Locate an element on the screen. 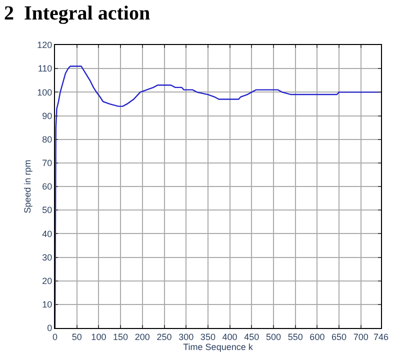  x-tick-label: 50 is located at coordinates (77, 337).